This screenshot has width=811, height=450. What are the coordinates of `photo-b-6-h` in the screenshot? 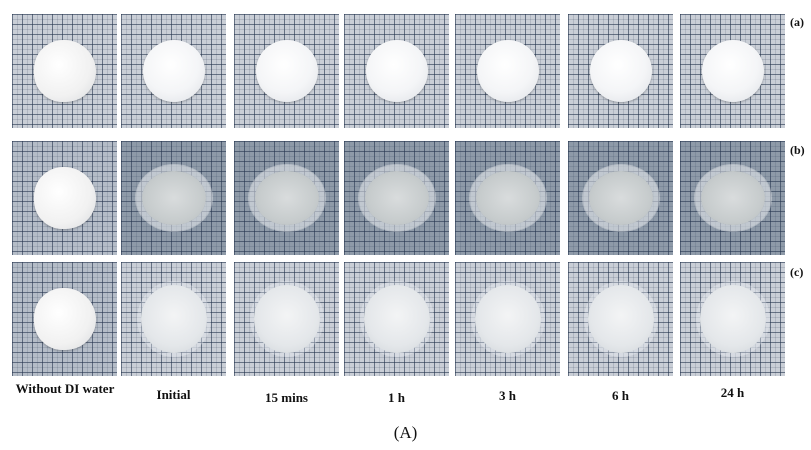 It's located at (620, 198).